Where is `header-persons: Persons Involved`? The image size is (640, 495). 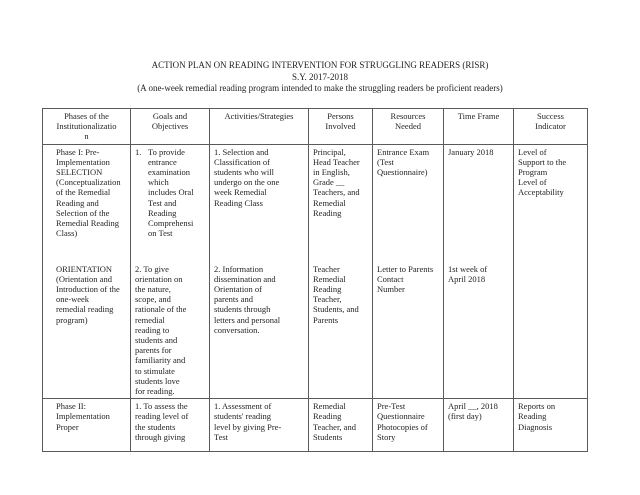 header-persons: Persons Involved is located at coordinates (340, 126).